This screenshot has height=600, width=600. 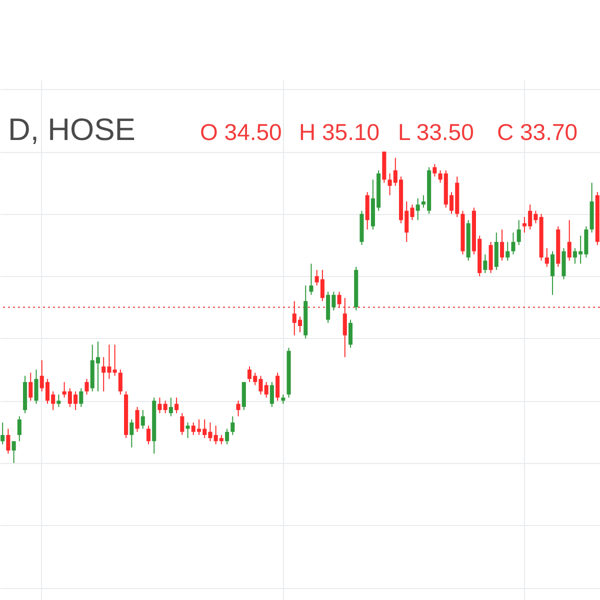 What do you see at coordinates (436, 132) in the screenshot?
I see `text: L 33.50` at bounding box center [436, 132].